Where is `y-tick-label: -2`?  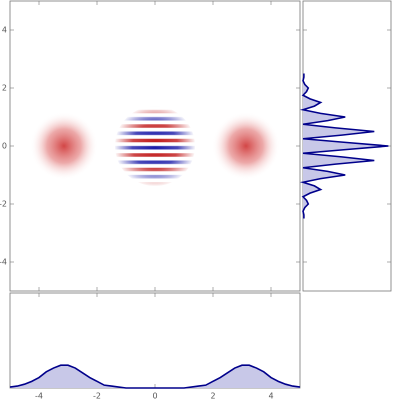
y-tick-label: -2 is located at coordinates (3, 204).